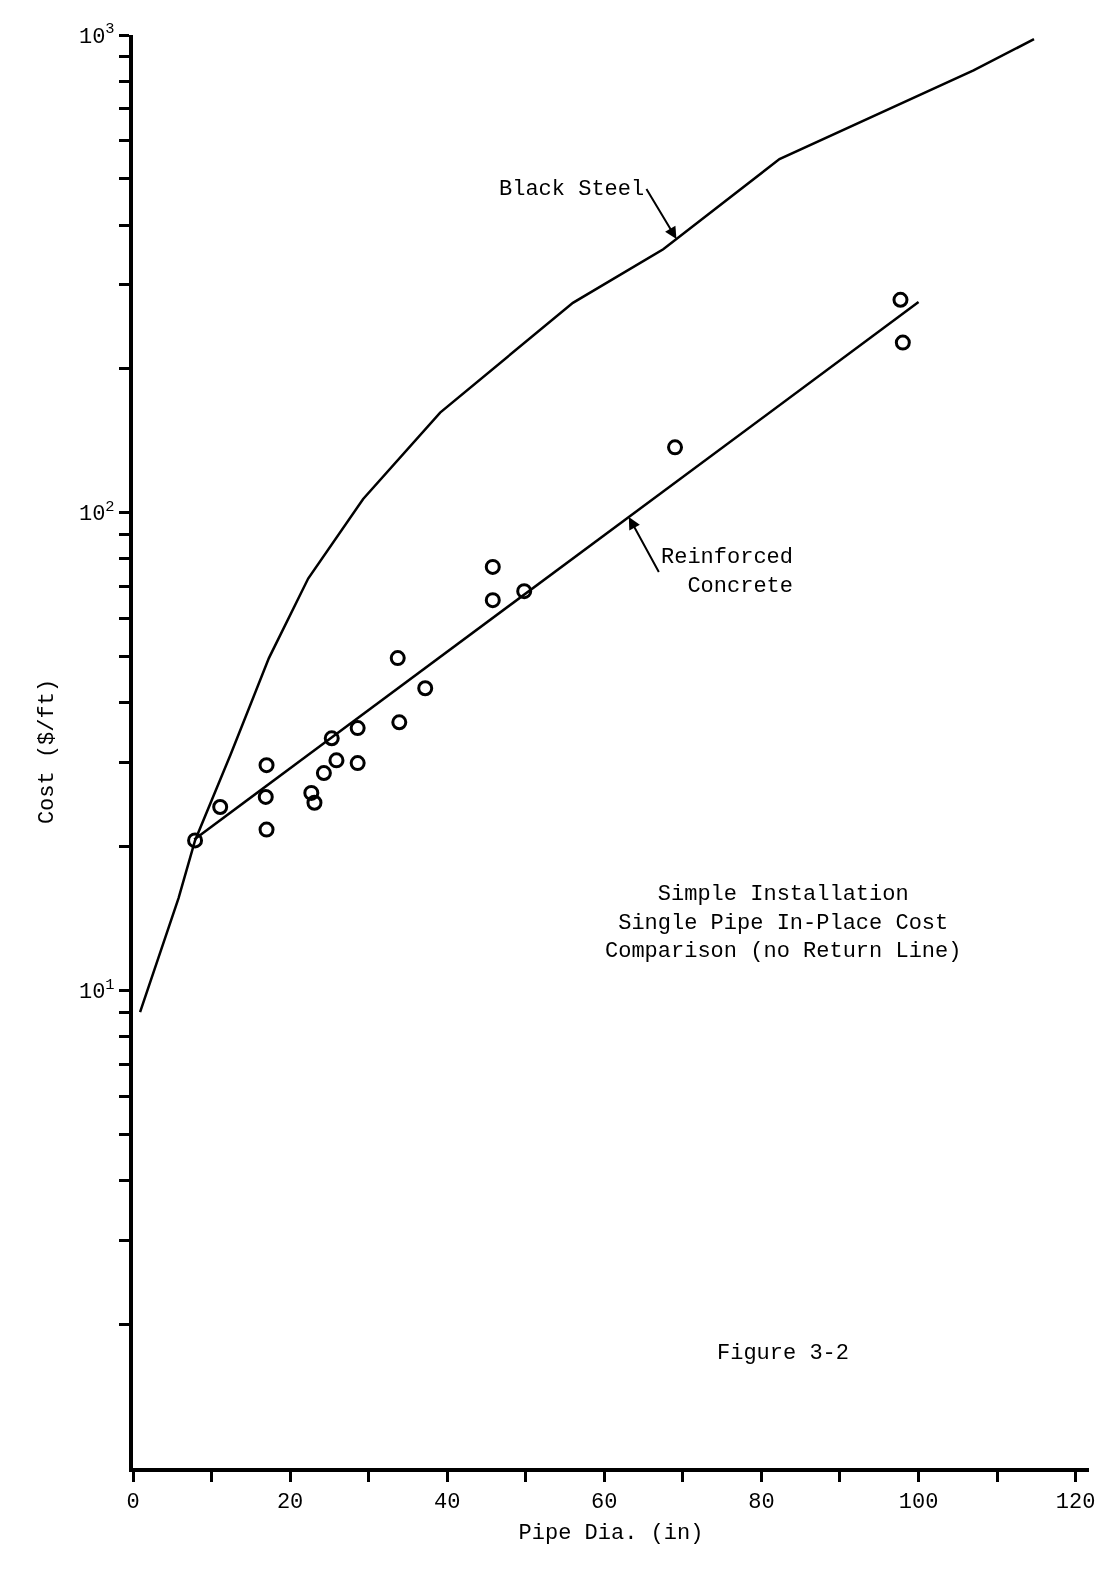 The image size is (1119, 1574). What do you see at coordinates (761, 1503) in the screenshot?
I see `x-tick-label: 80` at bounding box center [761, 1503].